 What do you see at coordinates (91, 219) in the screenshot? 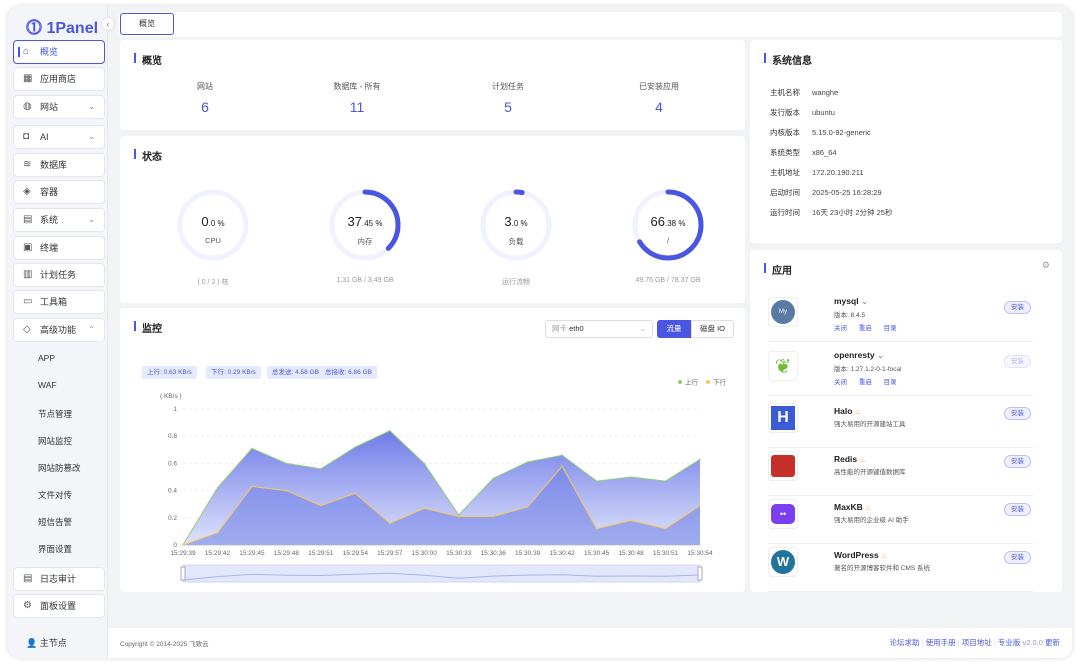
I see `chevron-down-icon: ⌄` at bounding box center [91, 219].